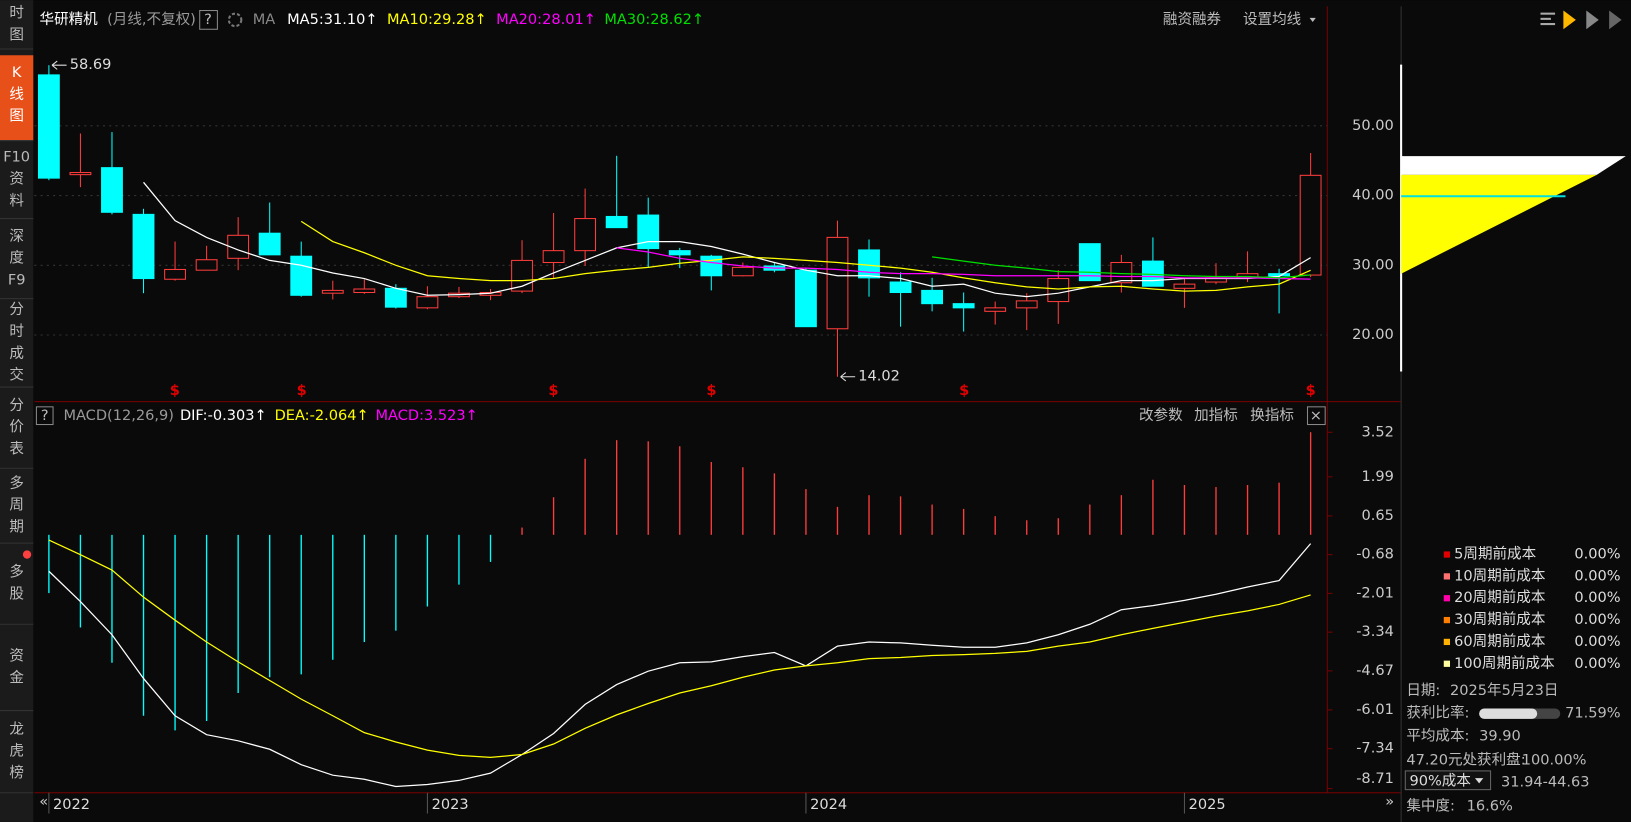 This screenshot has height=822, width=1631. What do you see at coordinates (16, 729) in the screenshot?
I see `sidebar-tab: 龙` at bounding box center [16, 729].